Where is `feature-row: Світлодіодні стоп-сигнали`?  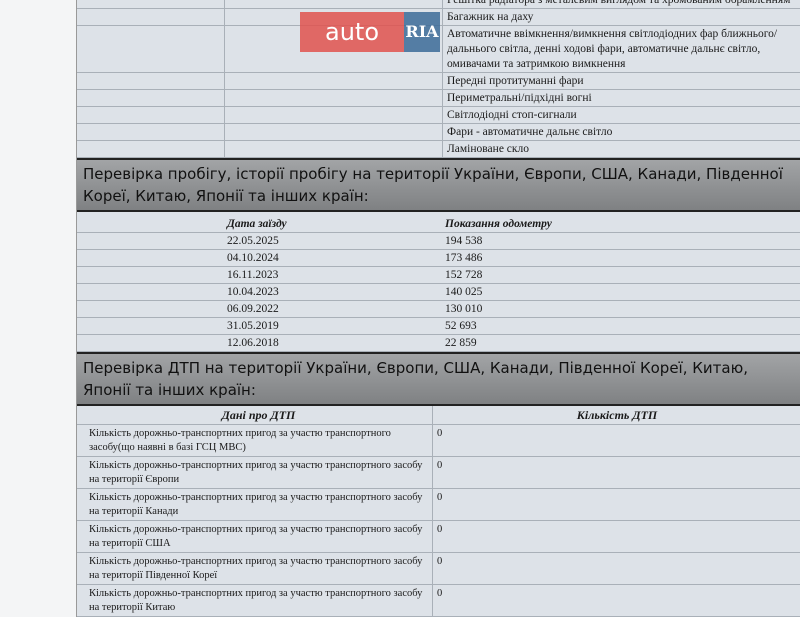 feature-row: Світлодіодні стоп-сигнали is located at coordinates (438, 115).